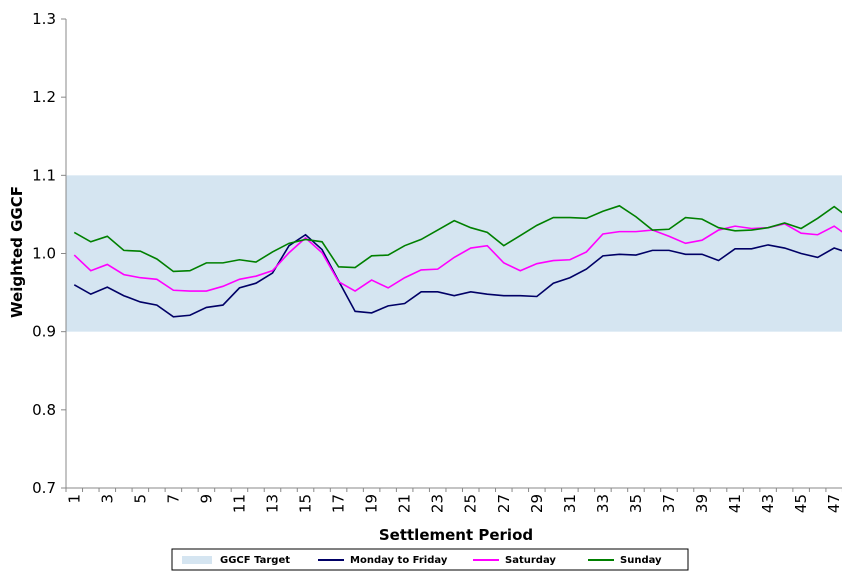 This screenshot has height=572, width=842. I want to click on x-tick-label: 25, so click(471, 503).